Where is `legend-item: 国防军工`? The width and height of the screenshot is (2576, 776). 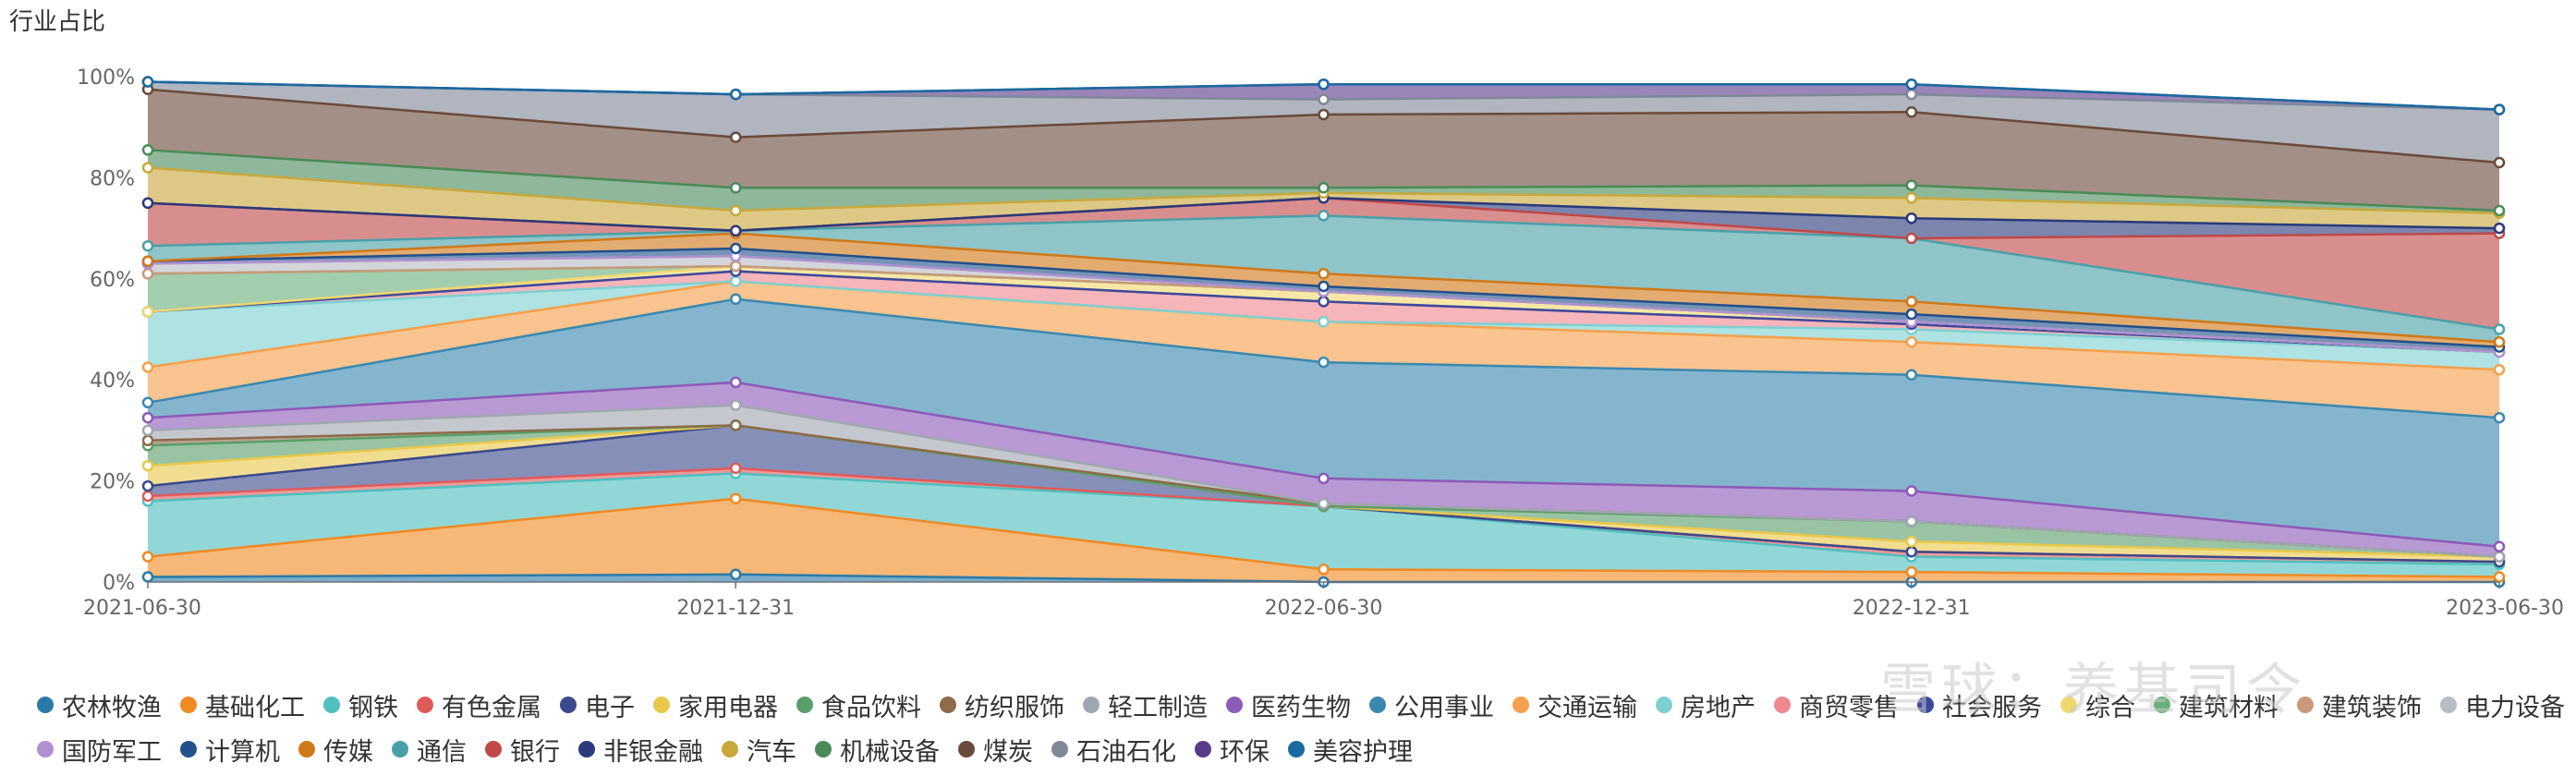
legend-item: 国防军工 is located at coordinates (99, 750).